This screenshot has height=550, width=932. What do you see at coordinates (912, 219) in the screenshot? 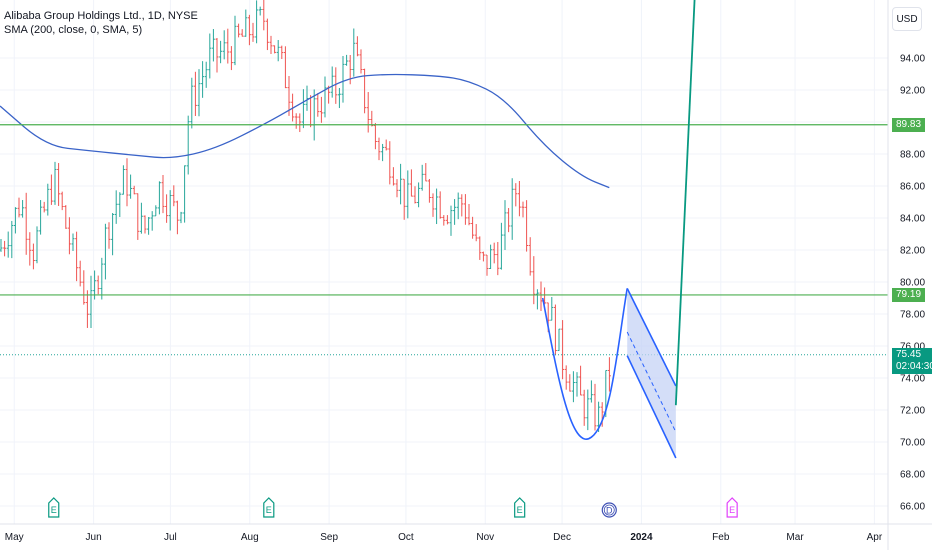
I see `price-tick-label: 84.00` at bounding box center [912, 219].